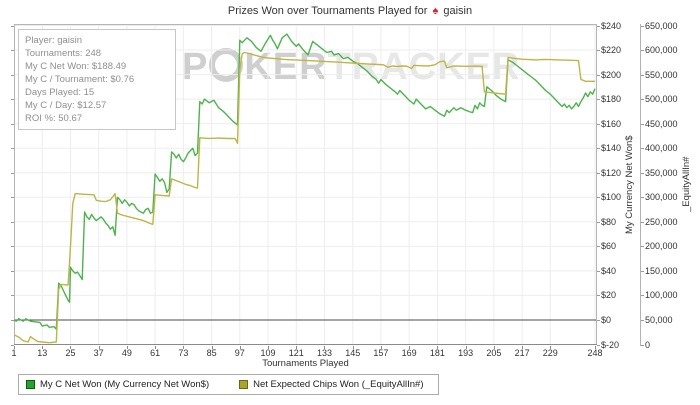 This screenshot has width=700, height=405. Describe the element at coordinates (686, 184) in the screenshot. I see `chips-axis-title: _EquityAllIn#` at that location.